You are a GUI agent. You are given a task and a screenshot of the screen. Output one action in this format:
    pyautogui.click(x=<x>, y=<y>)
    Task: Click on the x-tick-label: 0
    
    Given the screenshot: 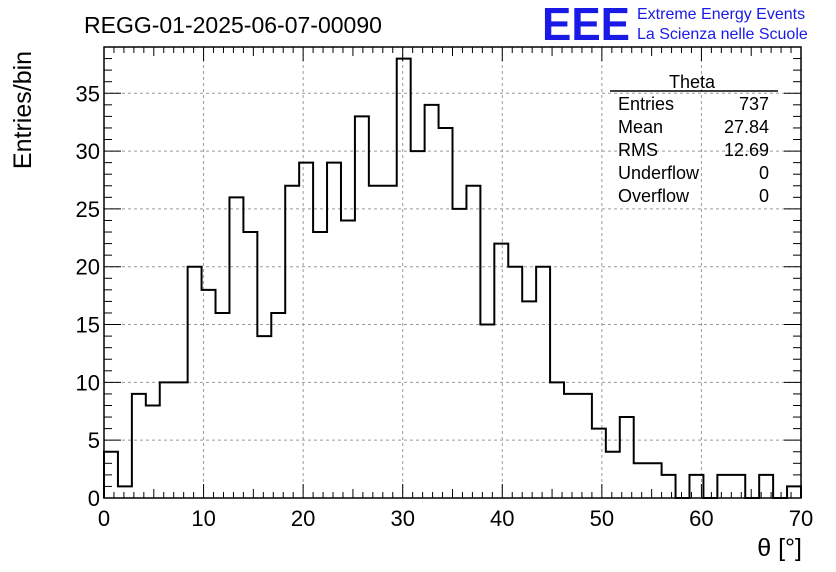 What is the action you would take?
    pyautogui.click(x=104, y=518)
    